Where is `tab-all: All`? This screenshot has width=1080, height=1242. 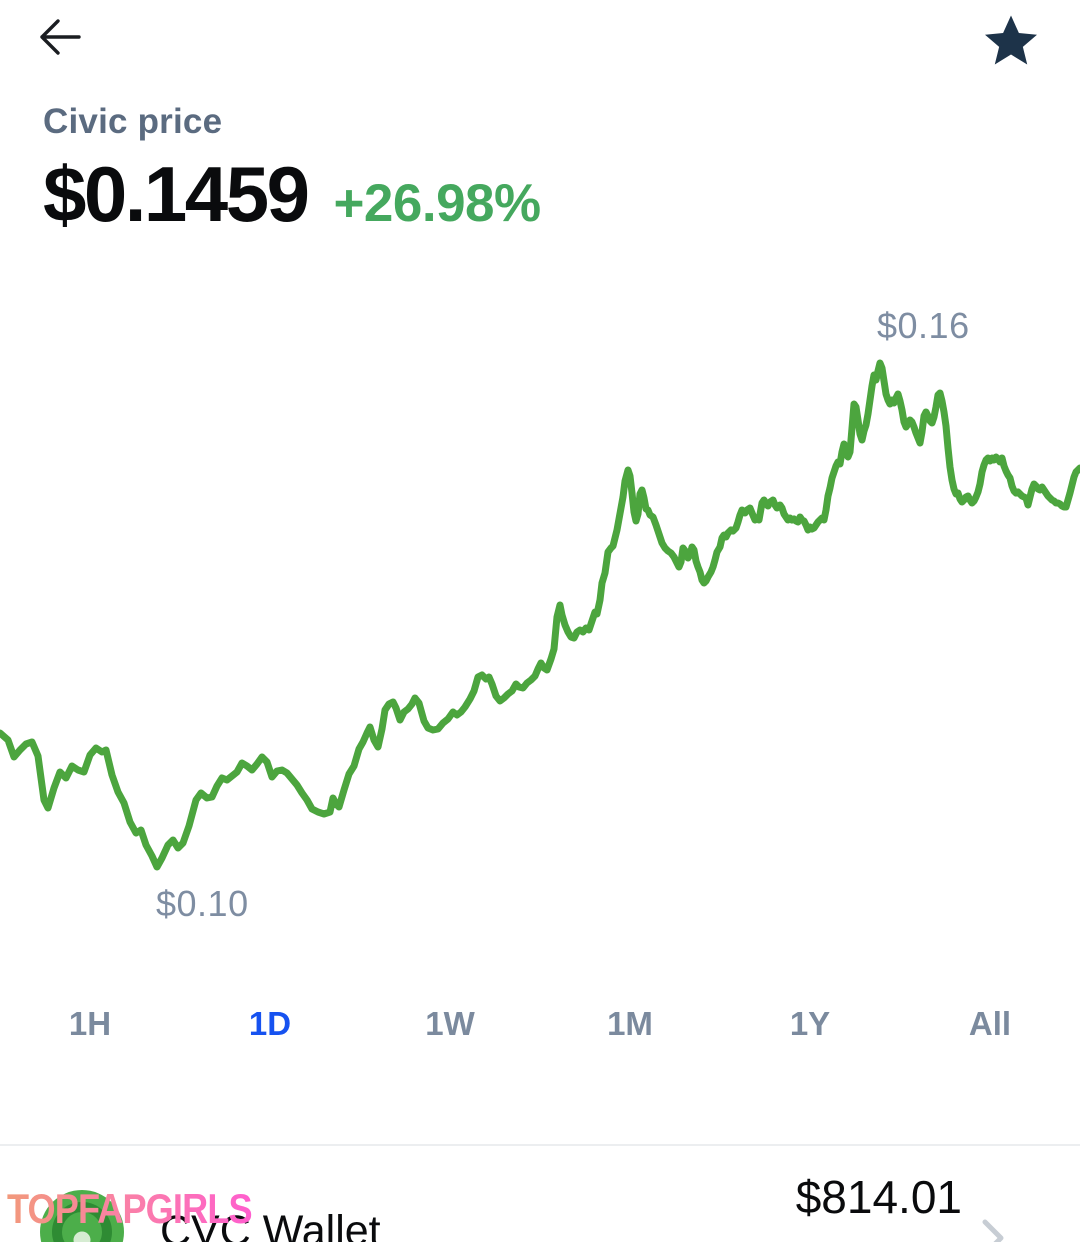 tab-all: All is located at coordinates (990, 1024).